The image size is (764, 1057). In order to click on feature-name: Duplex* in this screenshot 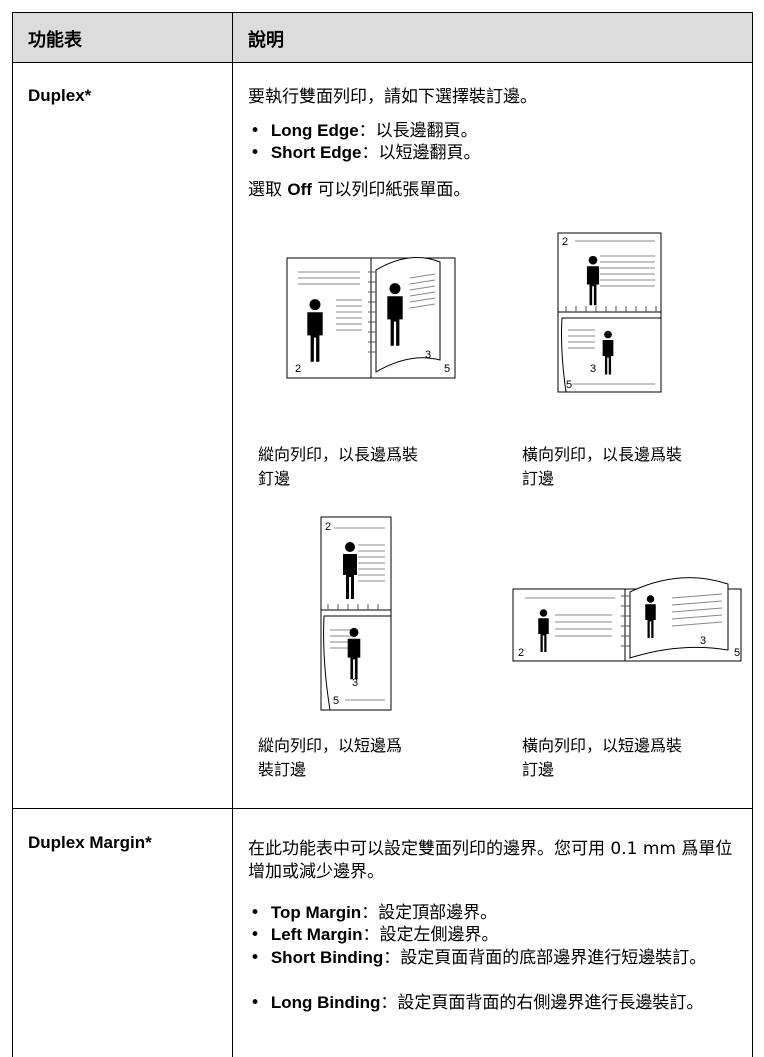, I will do `click(59, 96)`.